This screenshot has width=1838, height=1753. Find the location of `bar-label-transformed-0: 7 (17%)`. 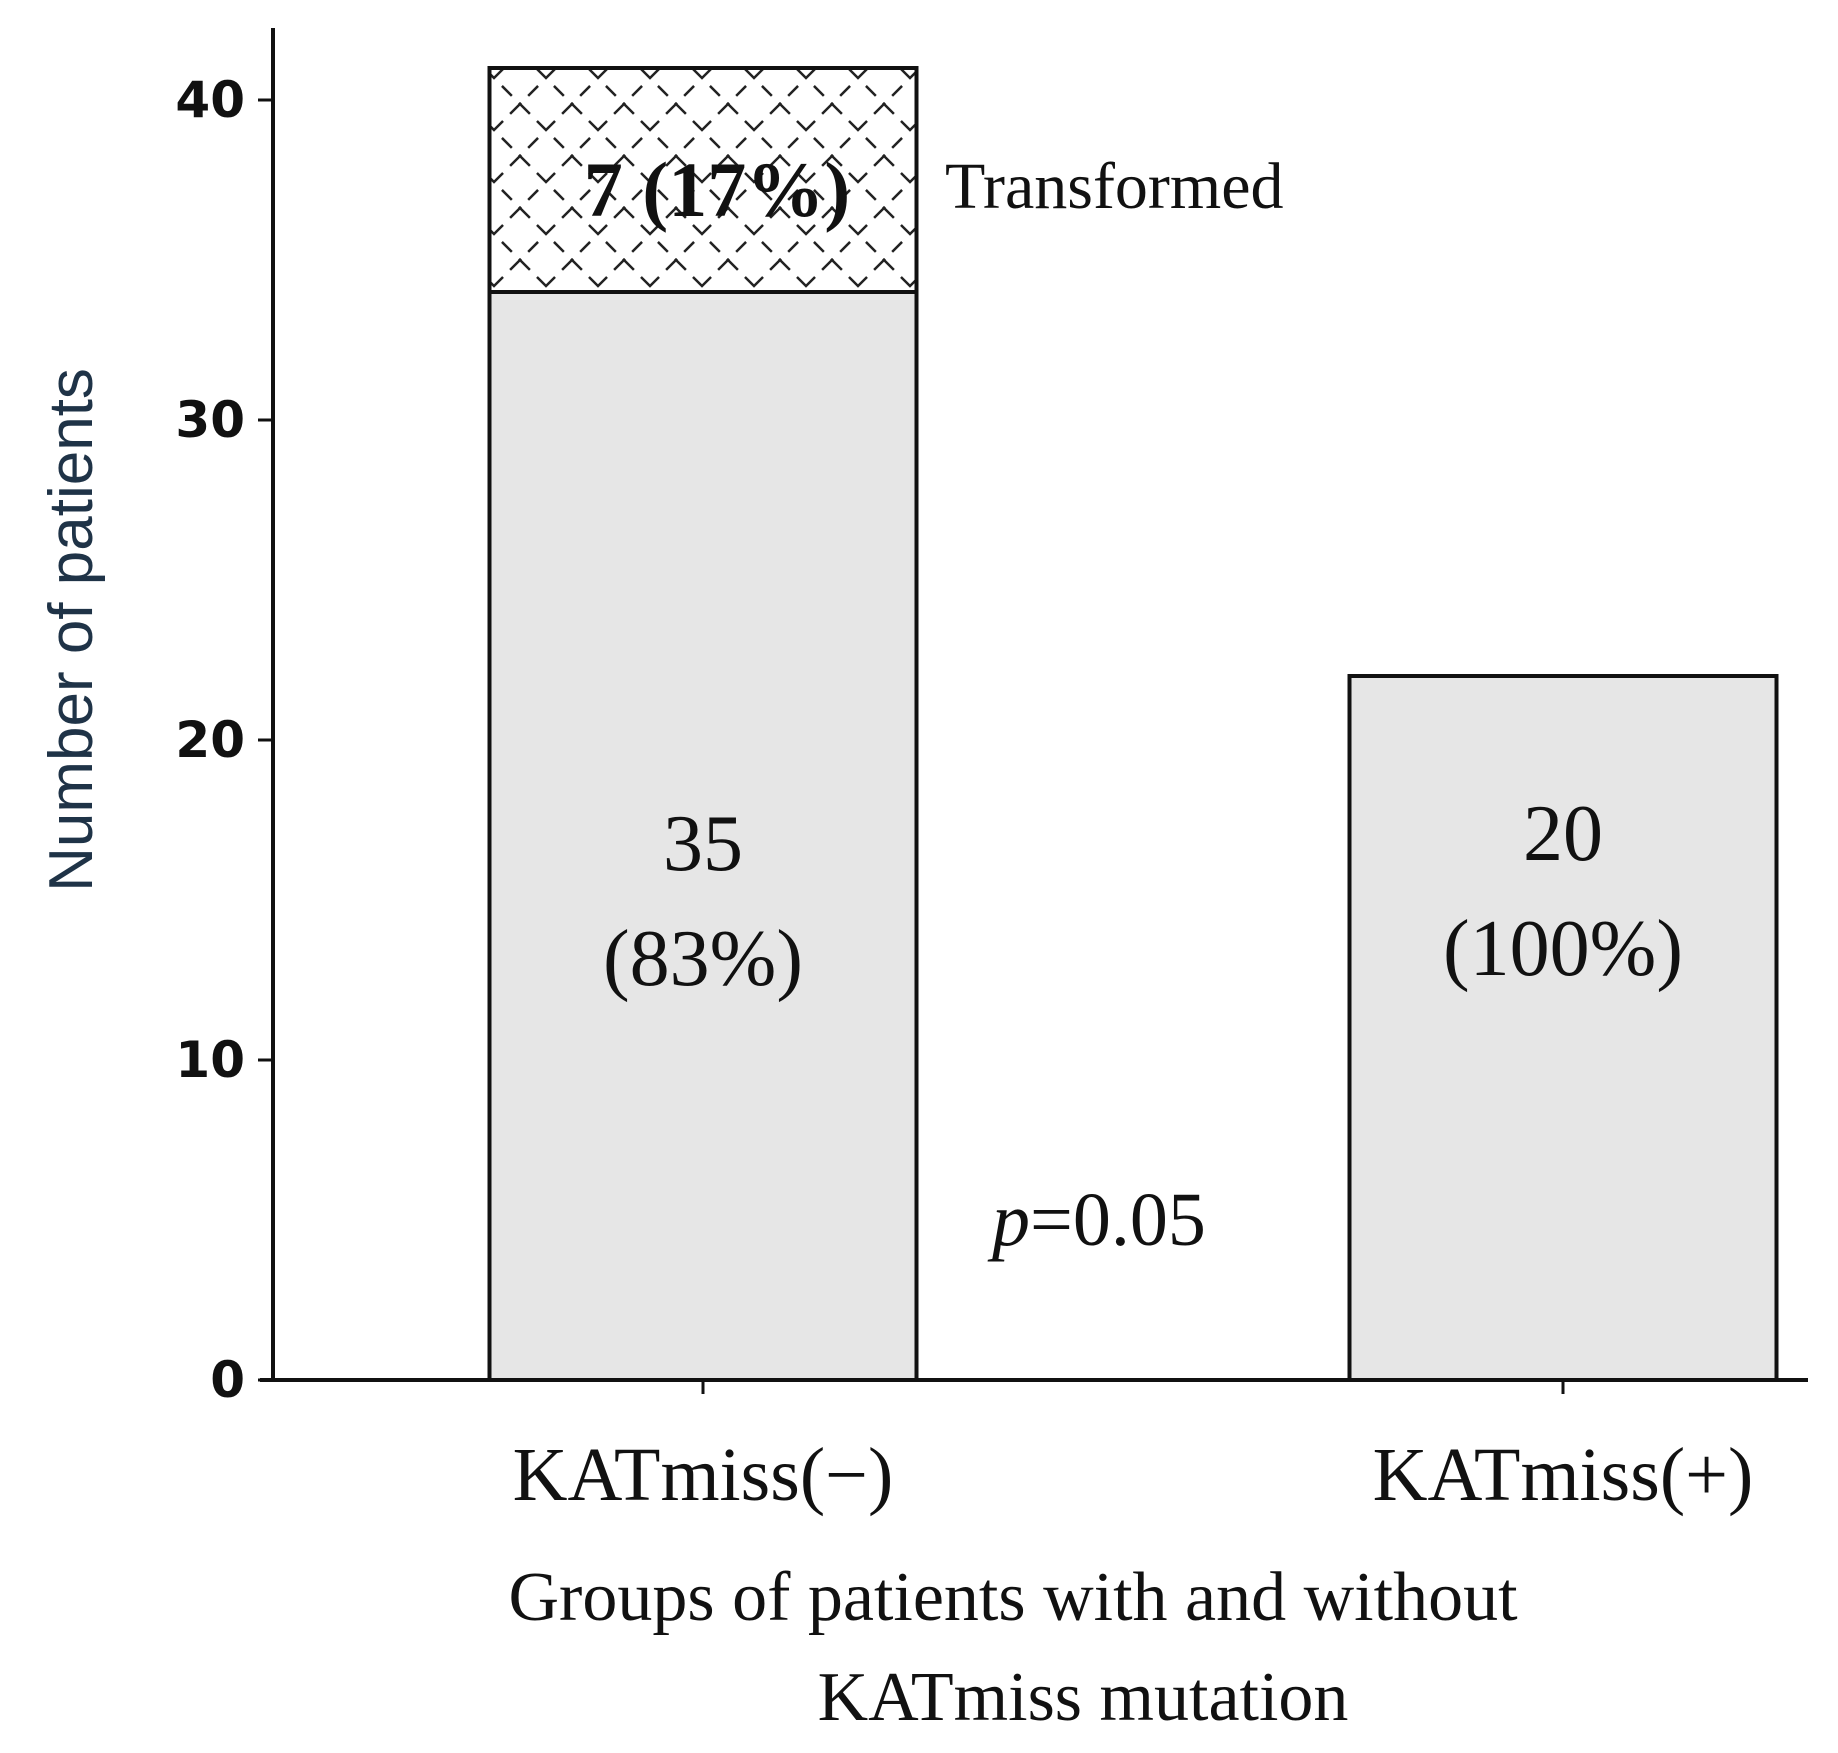

bar-label-transformed-0: 7 (17%) is located at coordinates (717, 189).